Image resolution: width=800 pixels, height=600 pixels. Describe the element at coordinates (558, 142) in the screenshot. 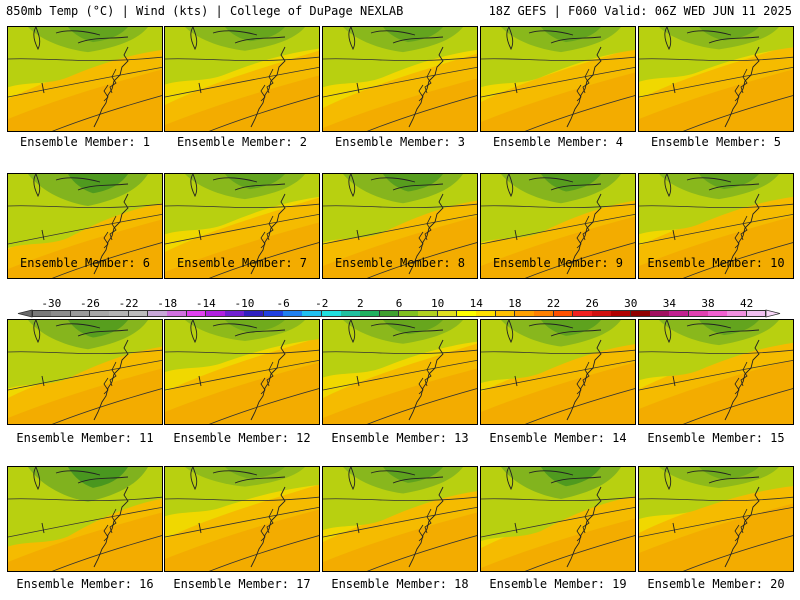

I see `ensemble-member-label: Ensemble Member: 4` at that location.